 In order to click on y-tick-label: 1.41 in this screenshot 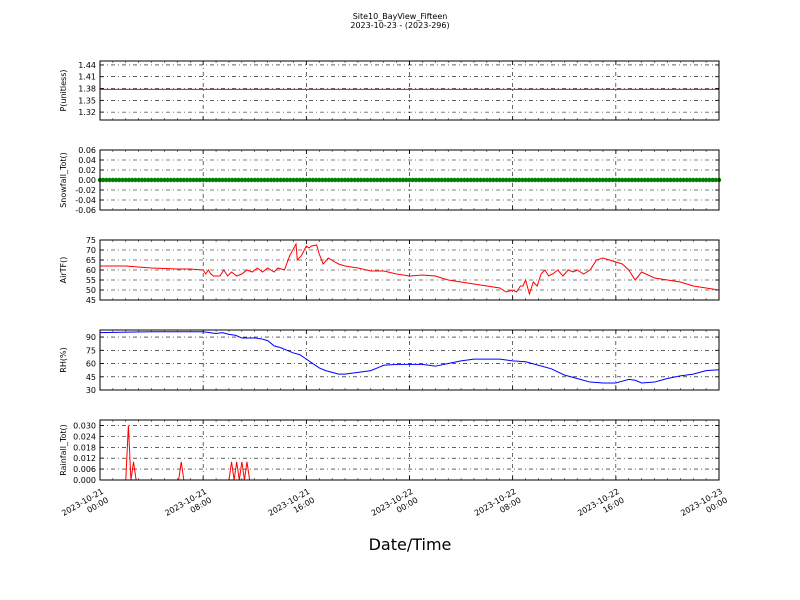, I will do `click(87, 77)`.